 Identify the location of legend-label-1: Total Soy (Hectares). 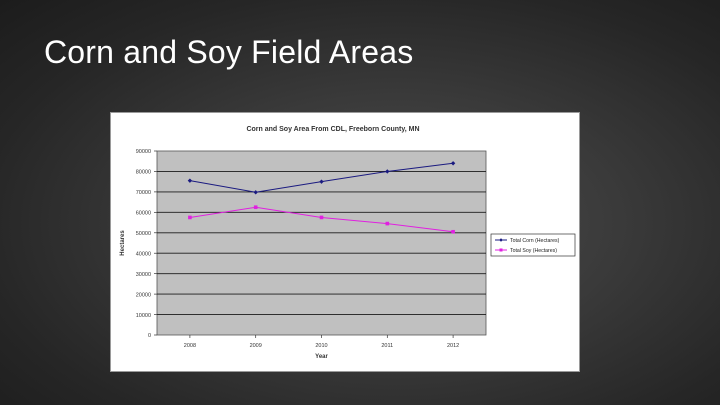
(533, 251).